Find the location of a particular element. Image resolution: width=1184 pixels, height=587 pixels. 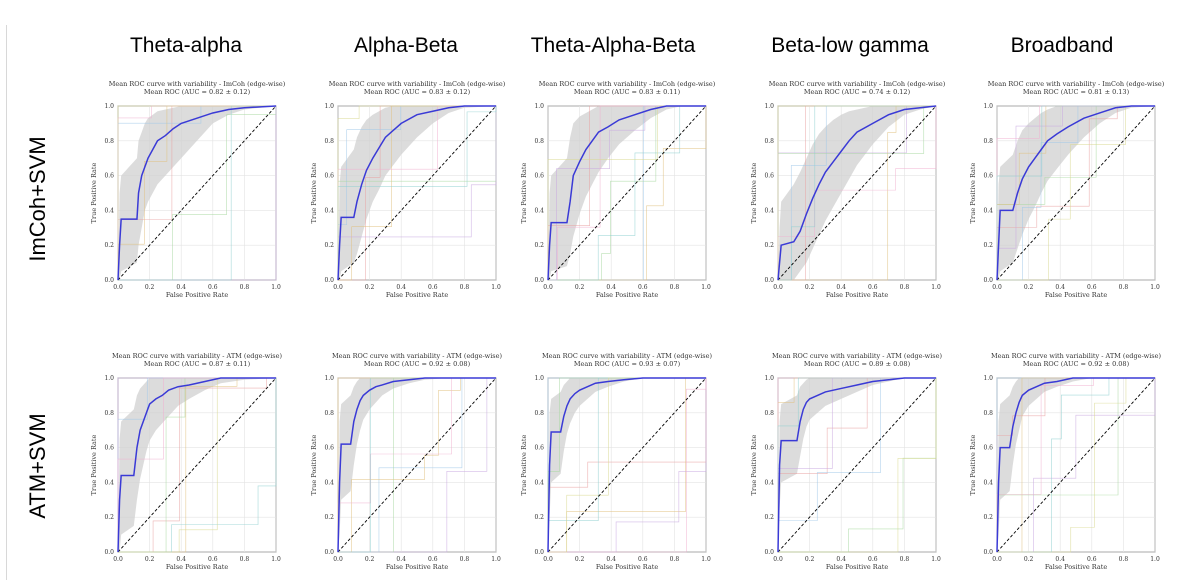

panel-subtitle: Mean ROC (AUC = 0.87 ± 0.11) is located at coordinates (197, 364).